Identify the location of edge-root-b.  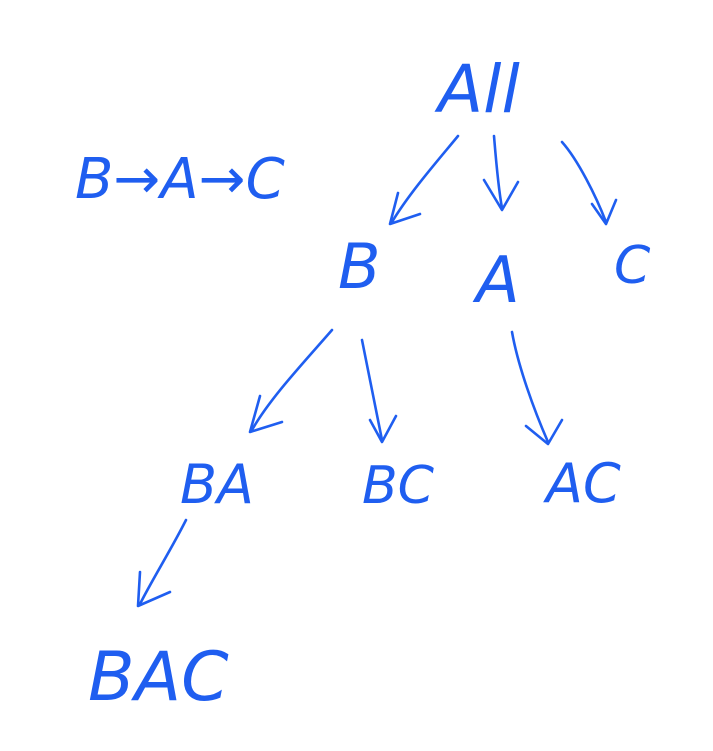
(424, 180).